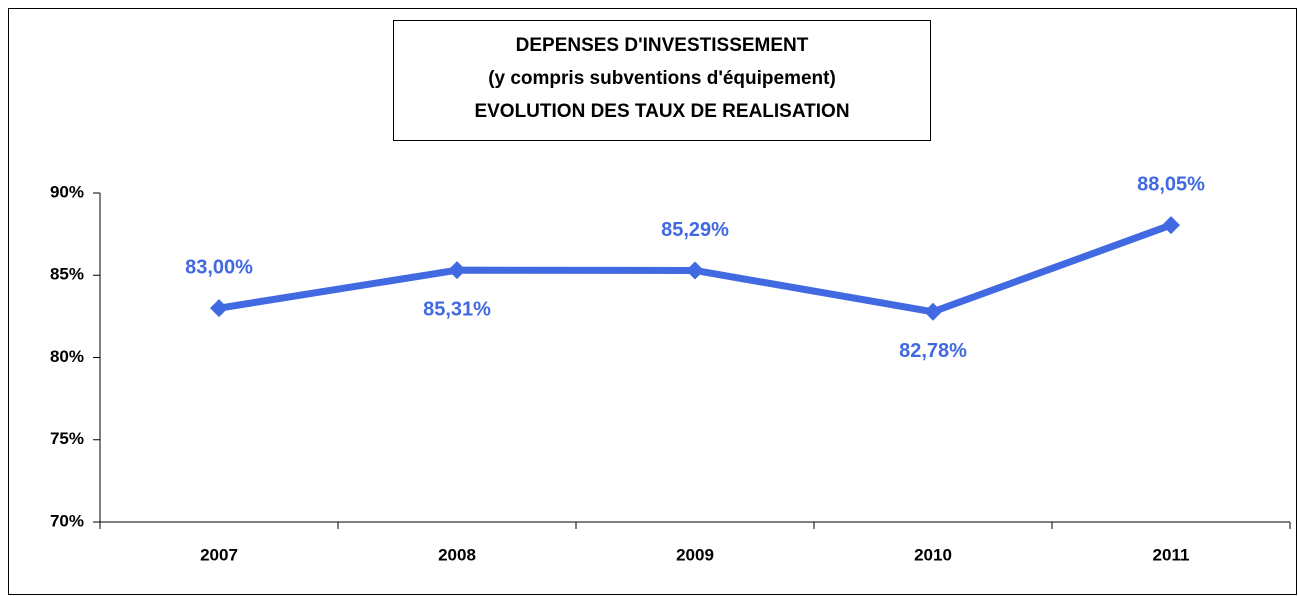 This screenshot has height=596, width=1298. I want to click on chart-title: EVOLUTION DES TAUX DE REALISATION, so click(661, 111).